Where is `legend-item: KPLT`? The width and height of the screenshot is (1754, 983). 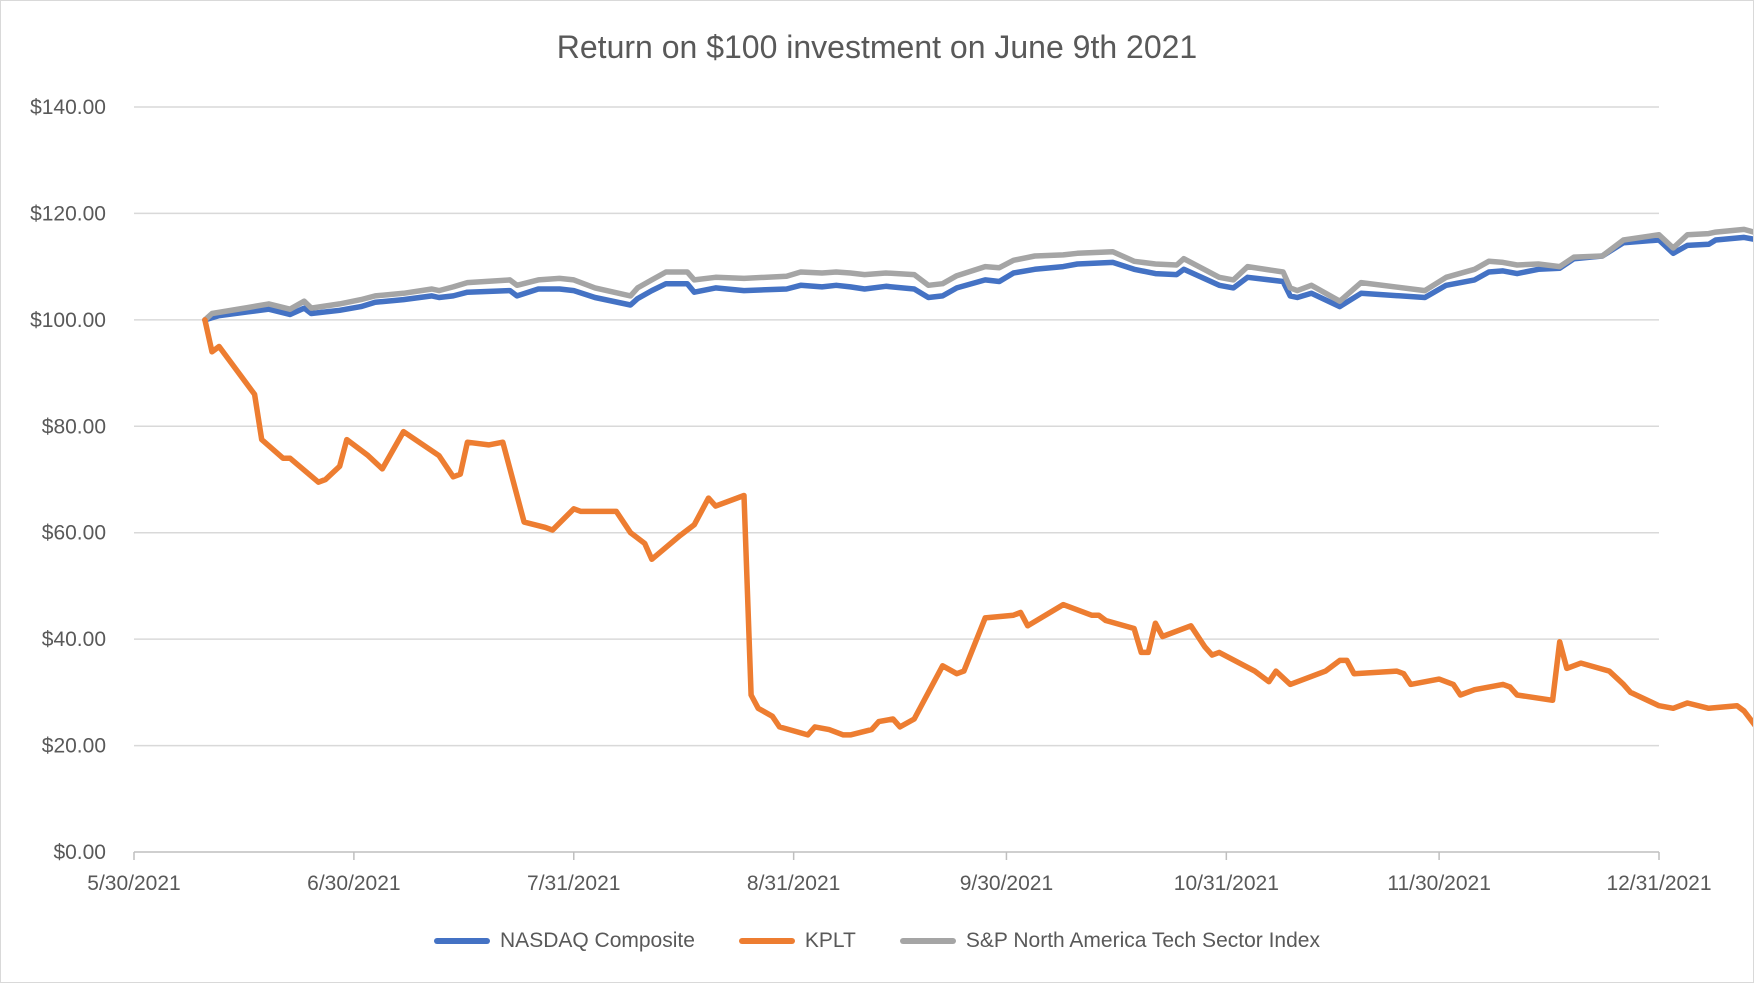
legend-item: KPLT is located at coordinates (797, 941).